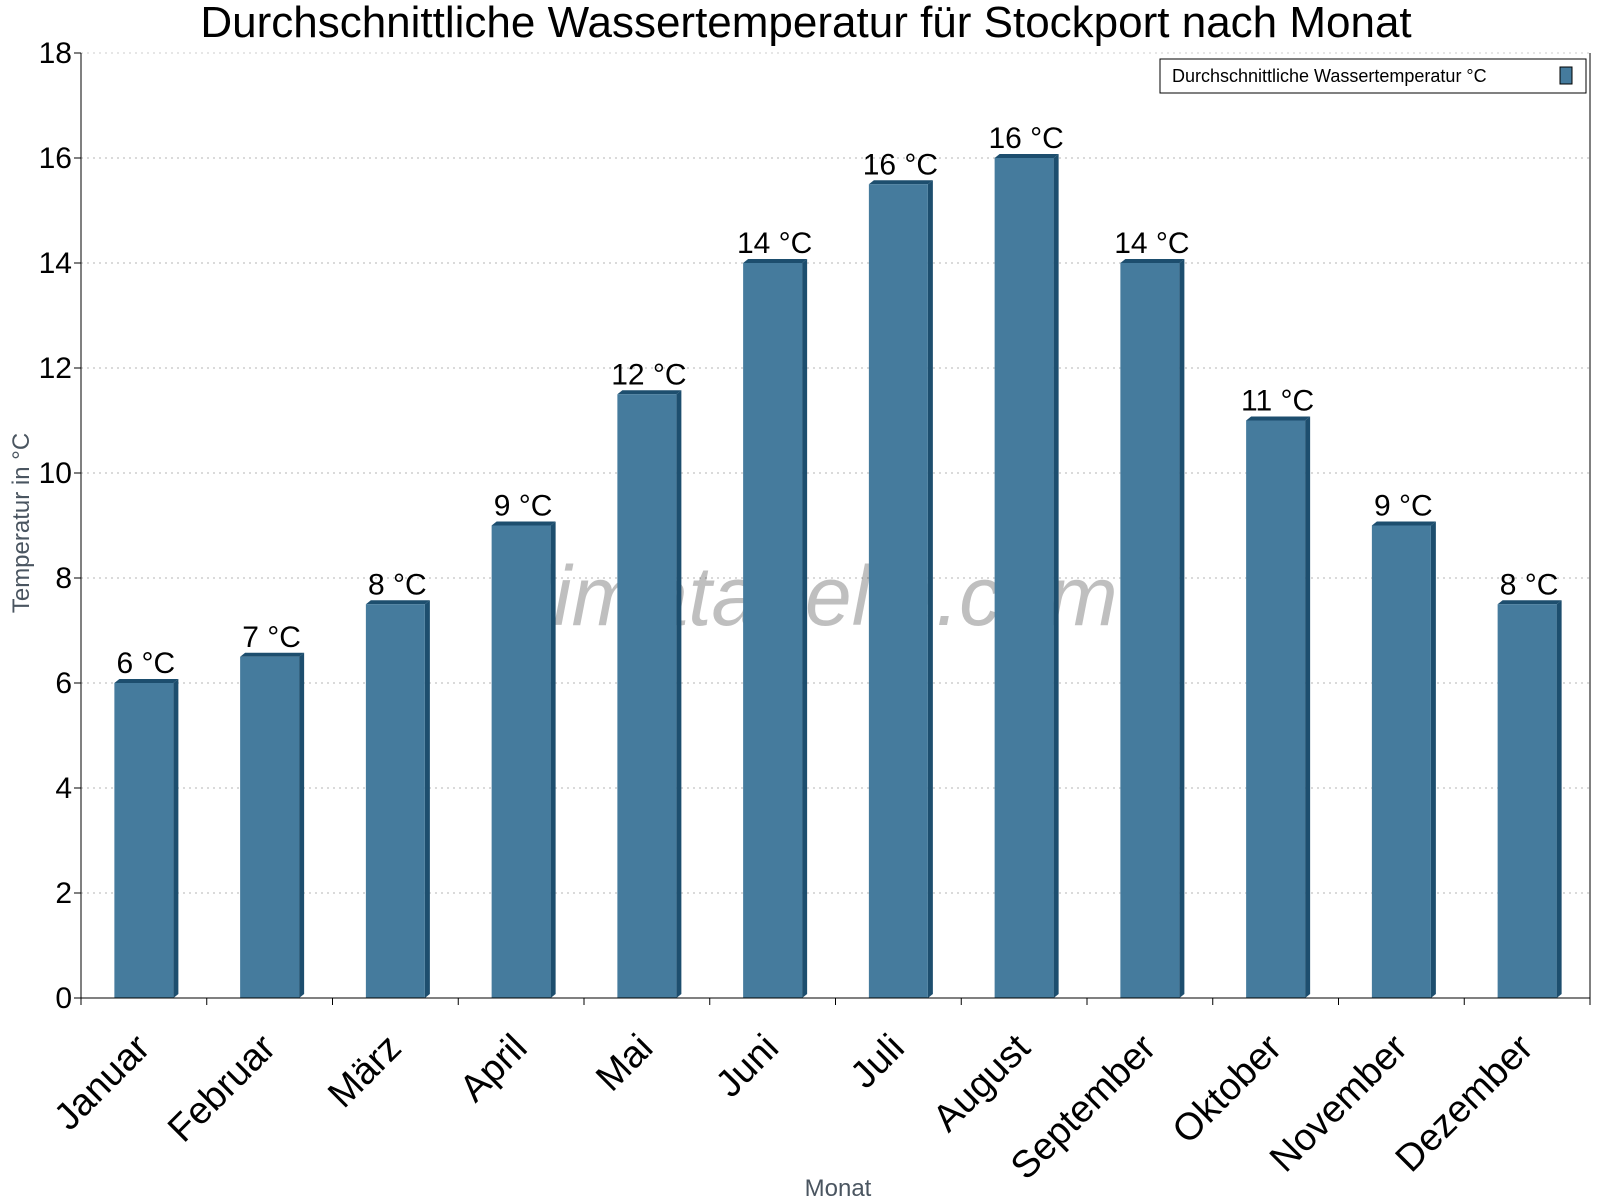  I want to click on y-axis-title: Temperatur in °C, so click(21, 523).